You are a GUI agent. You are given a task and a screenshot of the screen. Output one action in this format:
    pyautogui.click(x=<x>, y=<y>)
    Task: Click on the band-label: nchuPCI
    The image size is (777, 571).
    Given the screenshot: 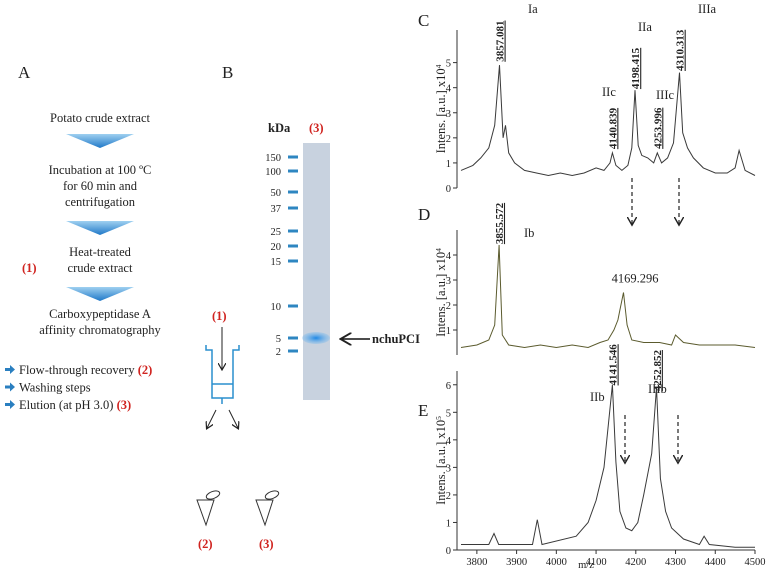 What is the action you would take?
    pyautogui.click(x=396, y=339)
    